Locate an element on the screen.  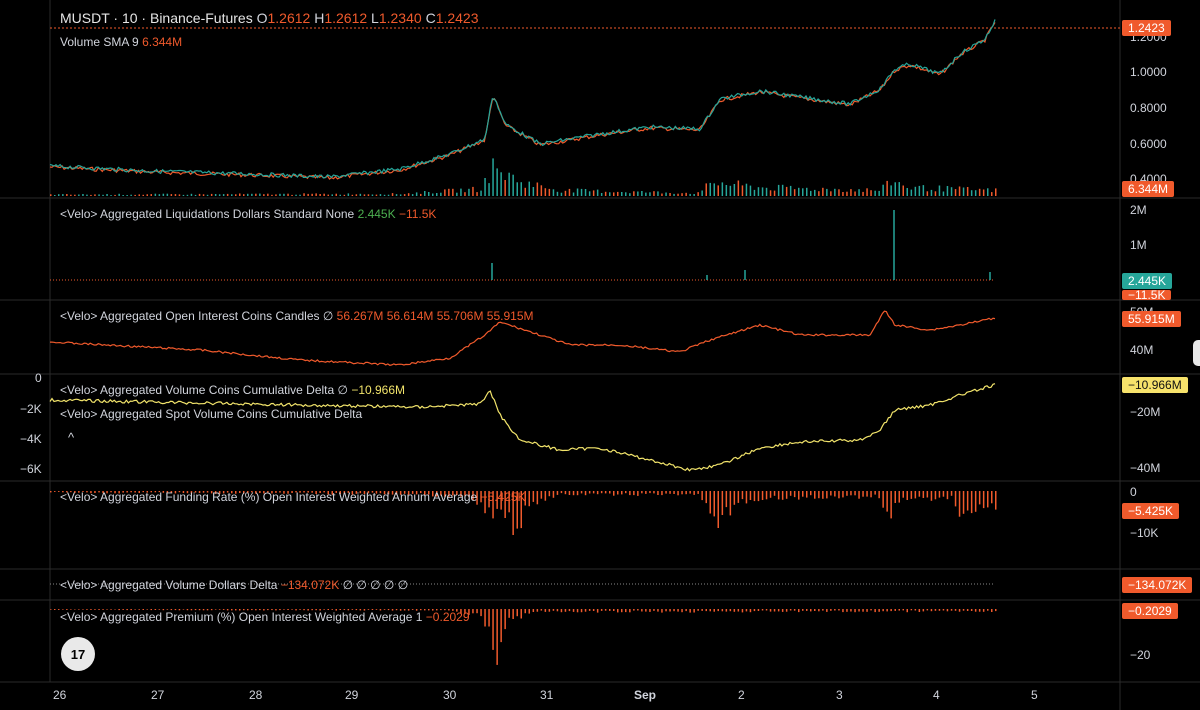
collapse-caret-icon: ^ is located at coordinates (71, 437).